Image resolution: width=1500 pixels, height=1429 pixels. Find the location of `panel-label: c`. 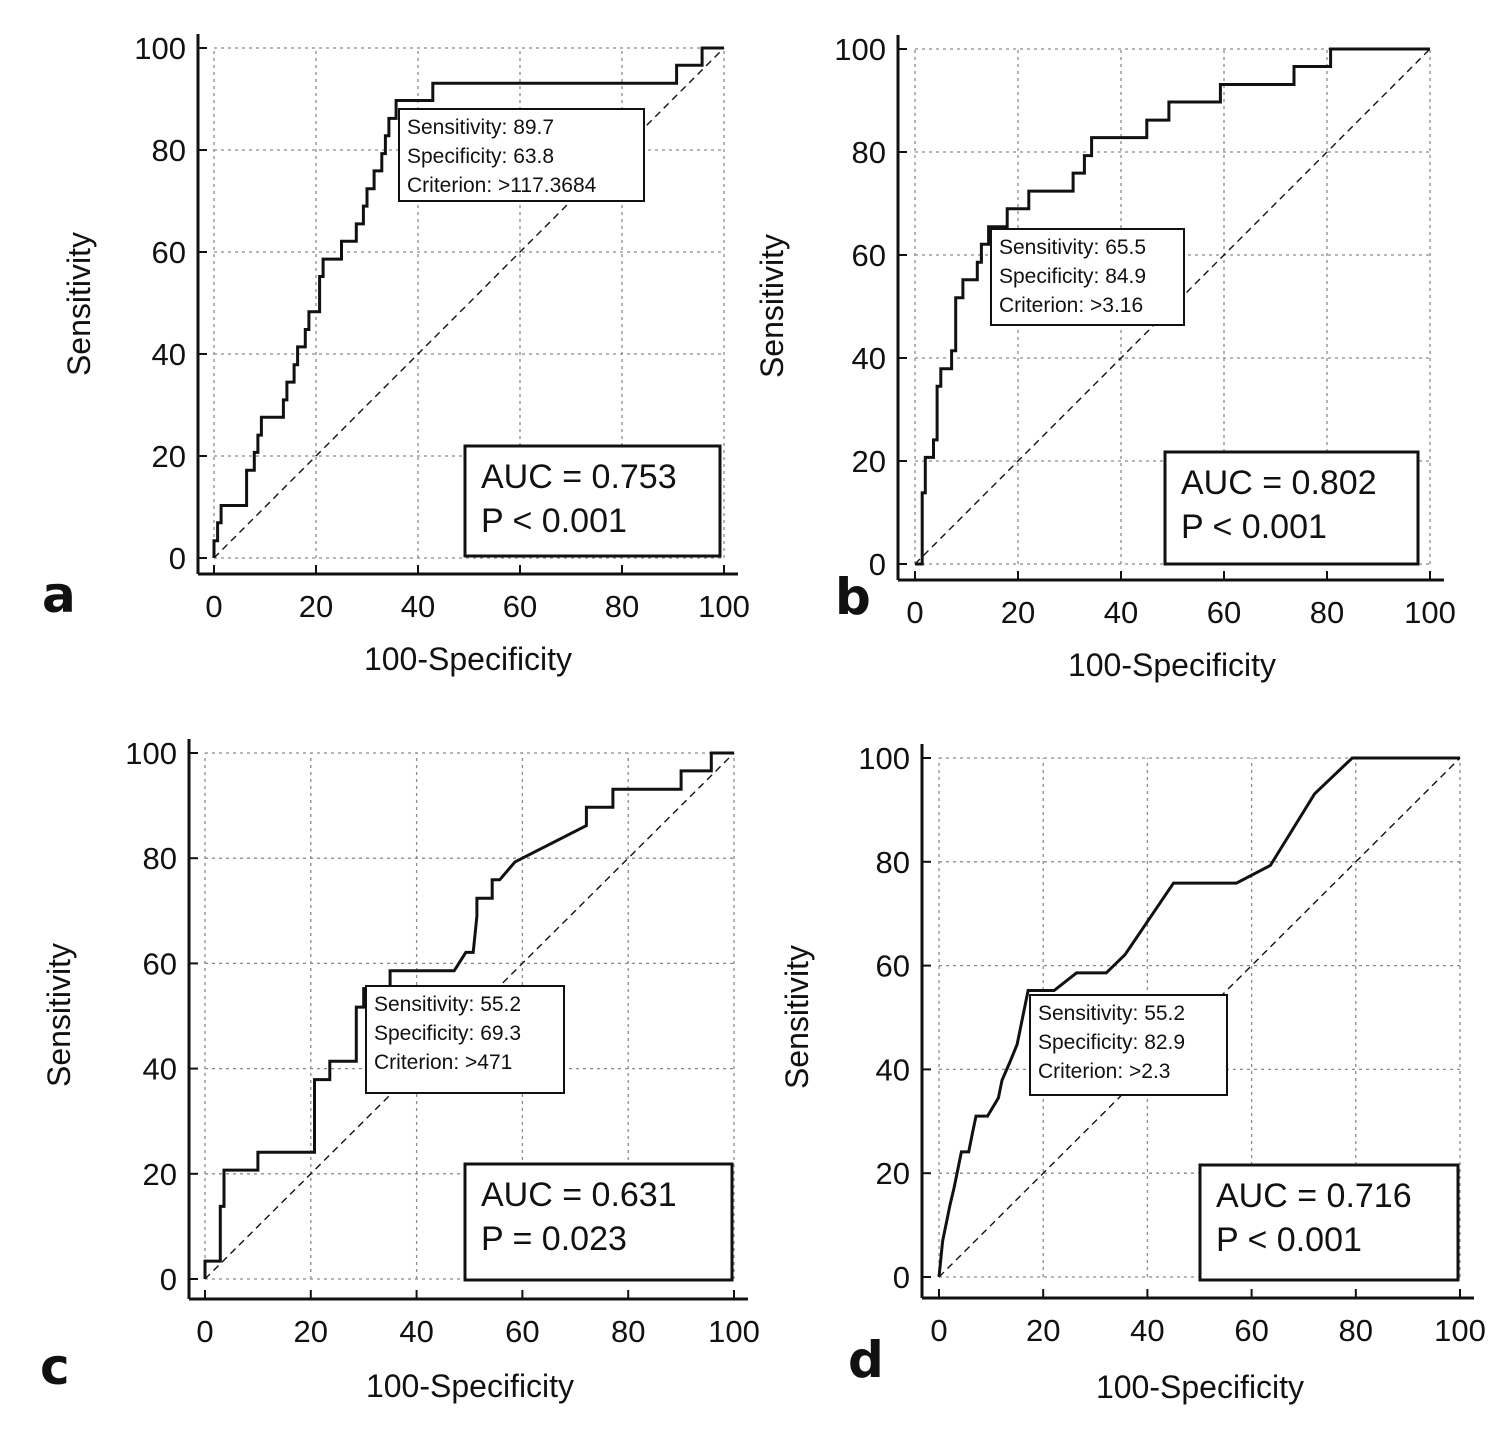

panel-label: c is located at coordinates (55, 1367).